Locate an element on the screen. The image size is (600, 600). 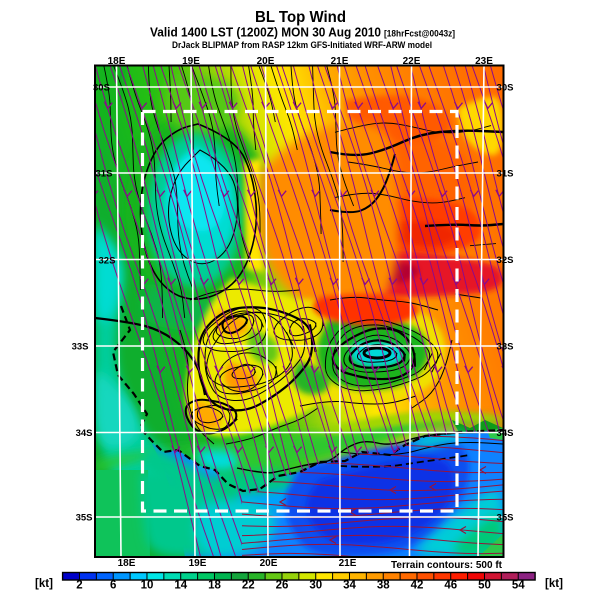
svg-text: Terrain contours: 500 ft is located at coordinates (447, 565).